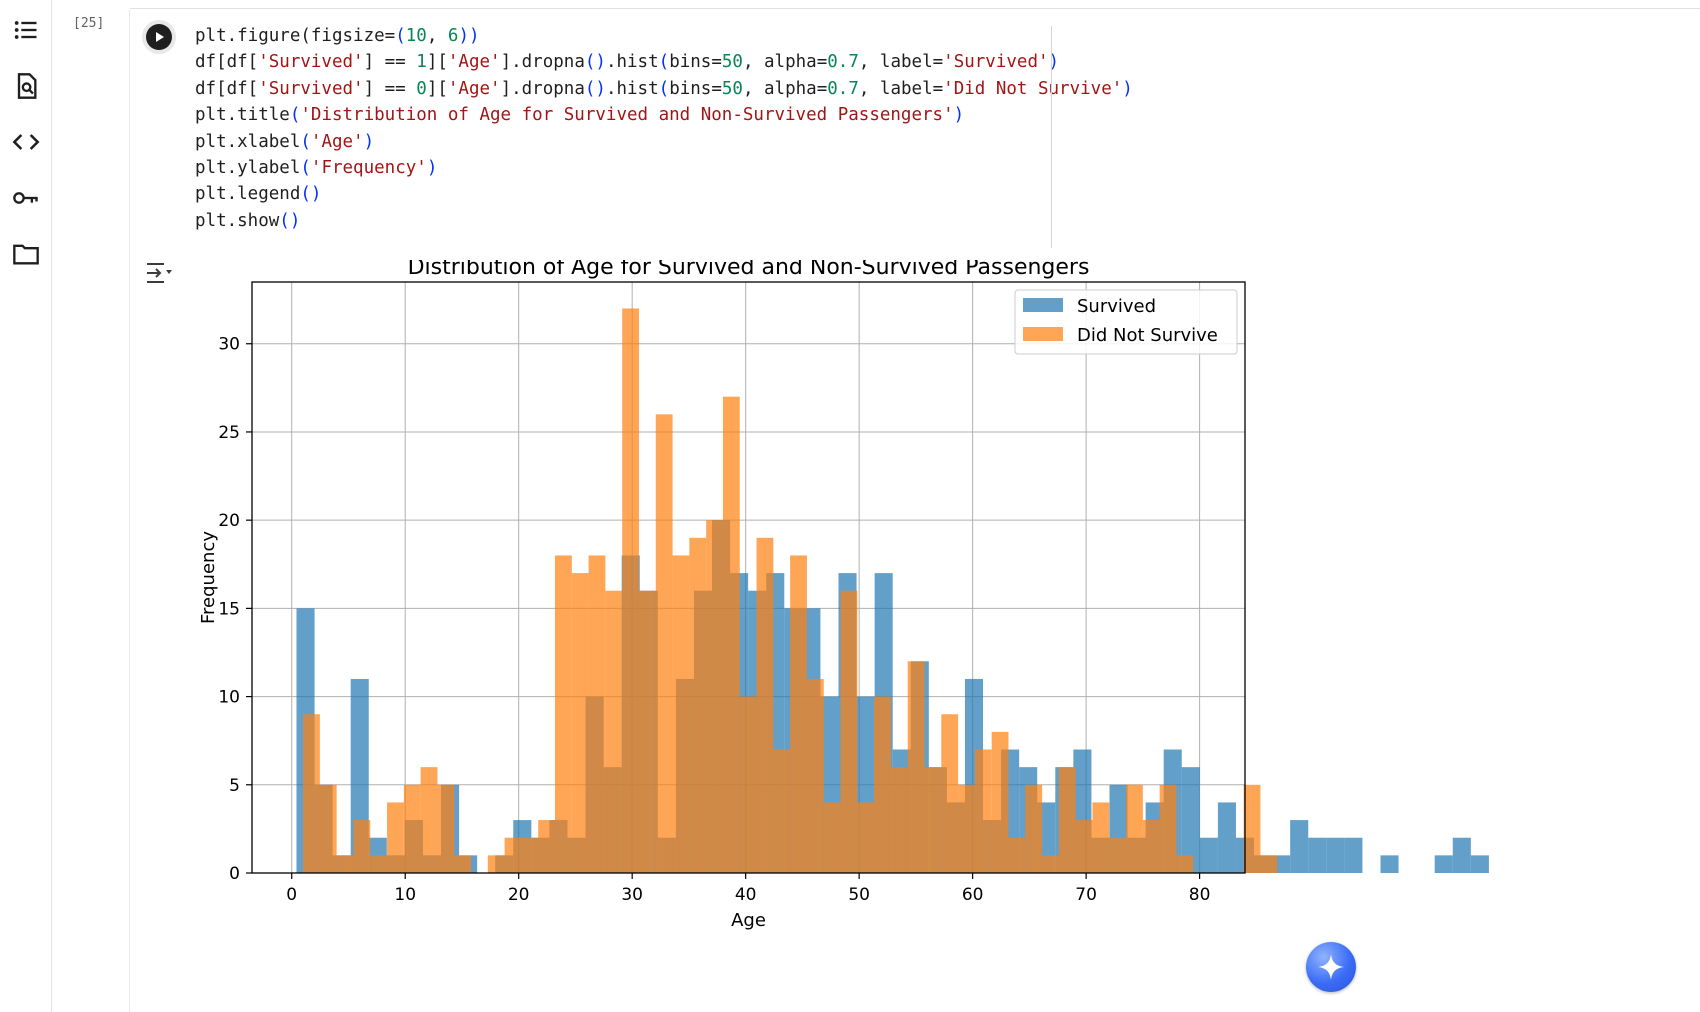 This screenshot has width=1700, height=1012. I want to click on y-tick-label: 0, so click(234, 874).